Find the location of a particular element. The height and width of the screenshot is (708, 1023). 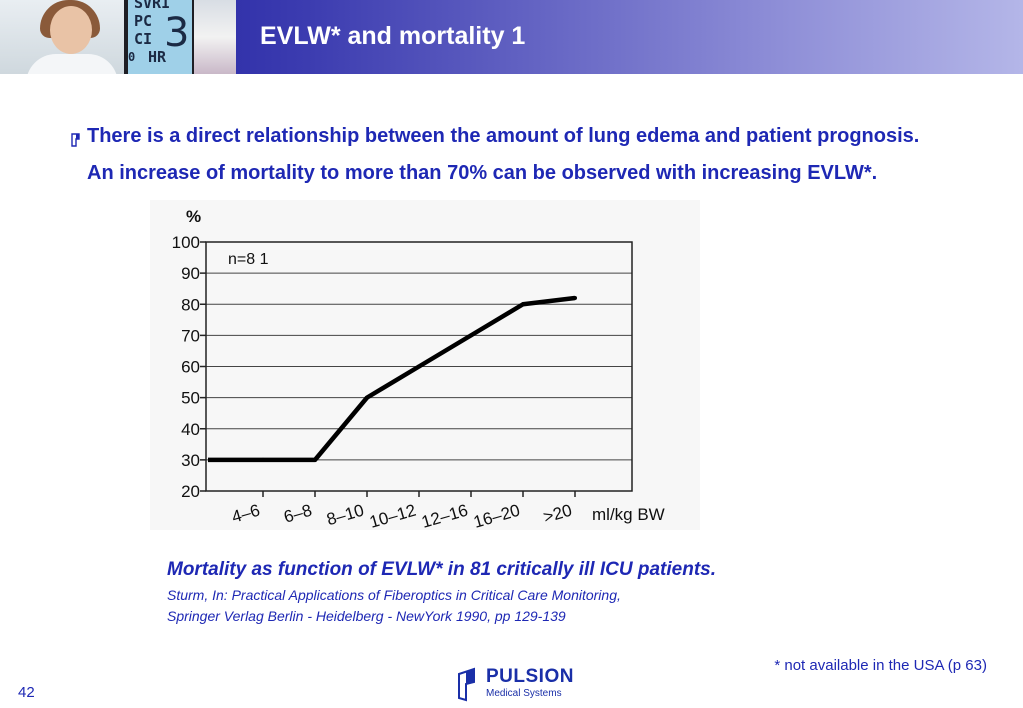

y-tick-label: 100 is located at coordinates (186, 242).